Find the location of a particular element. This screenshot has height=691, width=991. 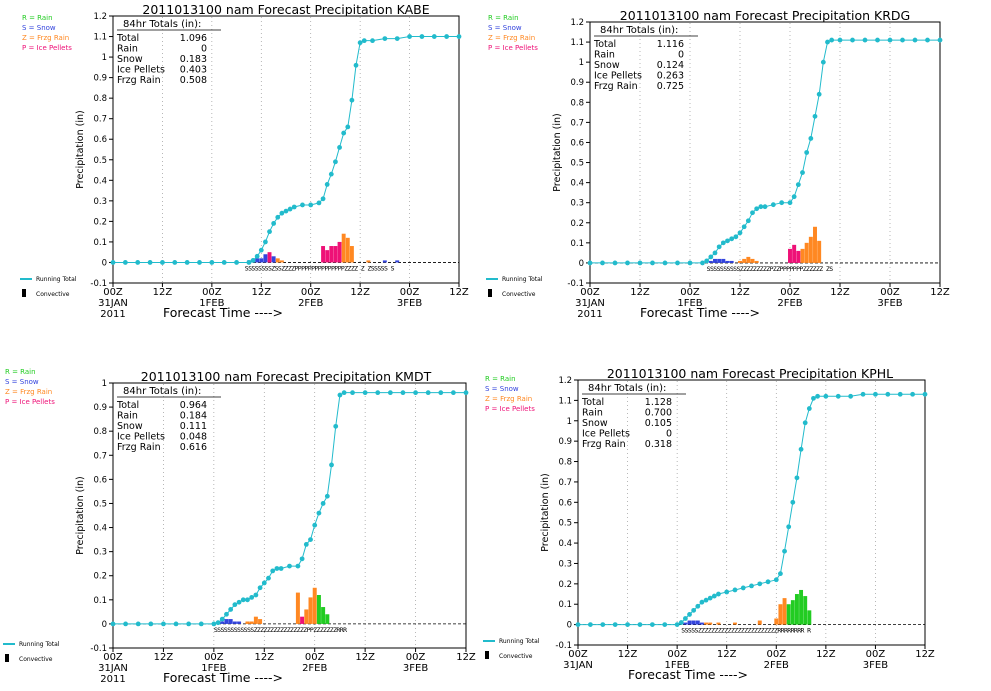

totals-value: 0.508 is located at coordinates (193, 80).